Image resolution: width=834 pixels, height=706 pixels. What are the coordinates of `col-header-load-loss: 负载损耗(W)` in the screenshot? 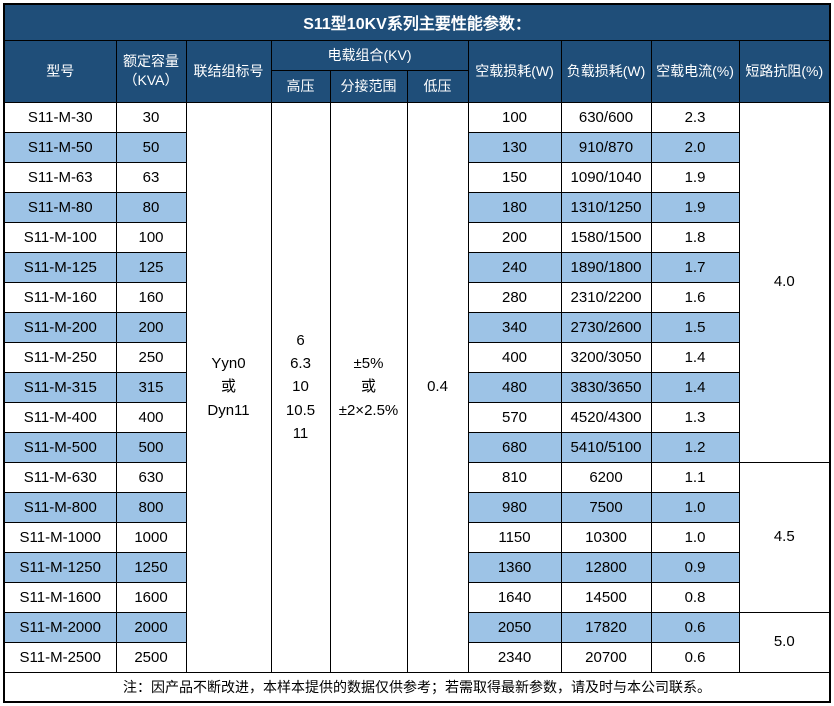 It's located at (606, 71).